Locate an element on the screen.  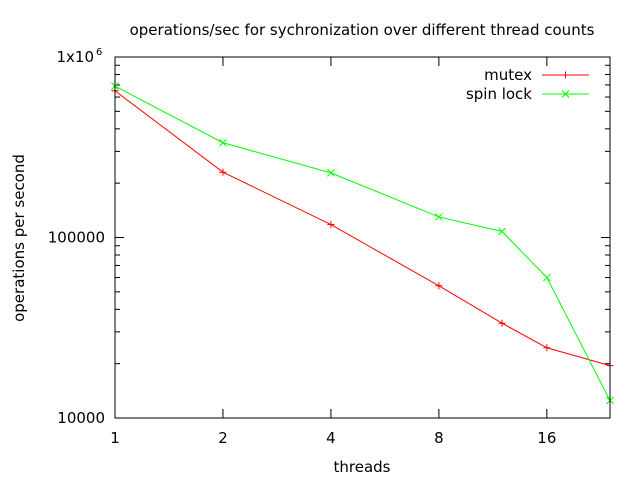
x-tick-label: 1 is located at coordinates (115, 438).